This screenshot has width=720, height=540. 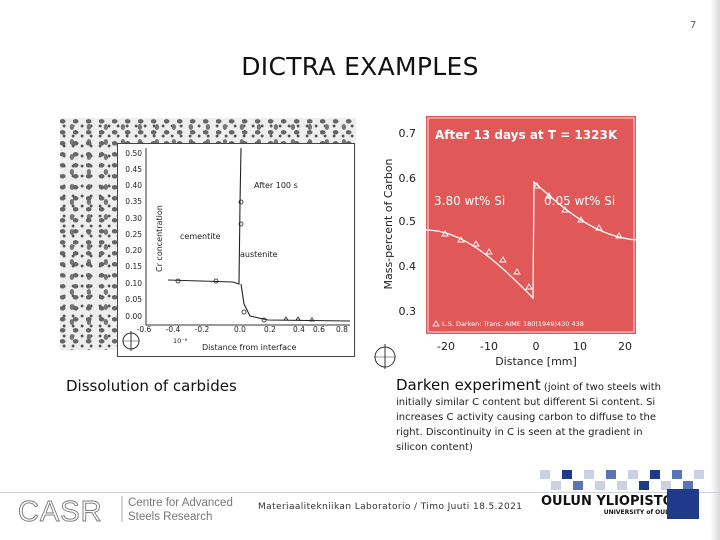 What do you see at coordinates (133, 299) in the screenshot?
I see `left-ytick: 0.05` at bounding box center [133, 299].